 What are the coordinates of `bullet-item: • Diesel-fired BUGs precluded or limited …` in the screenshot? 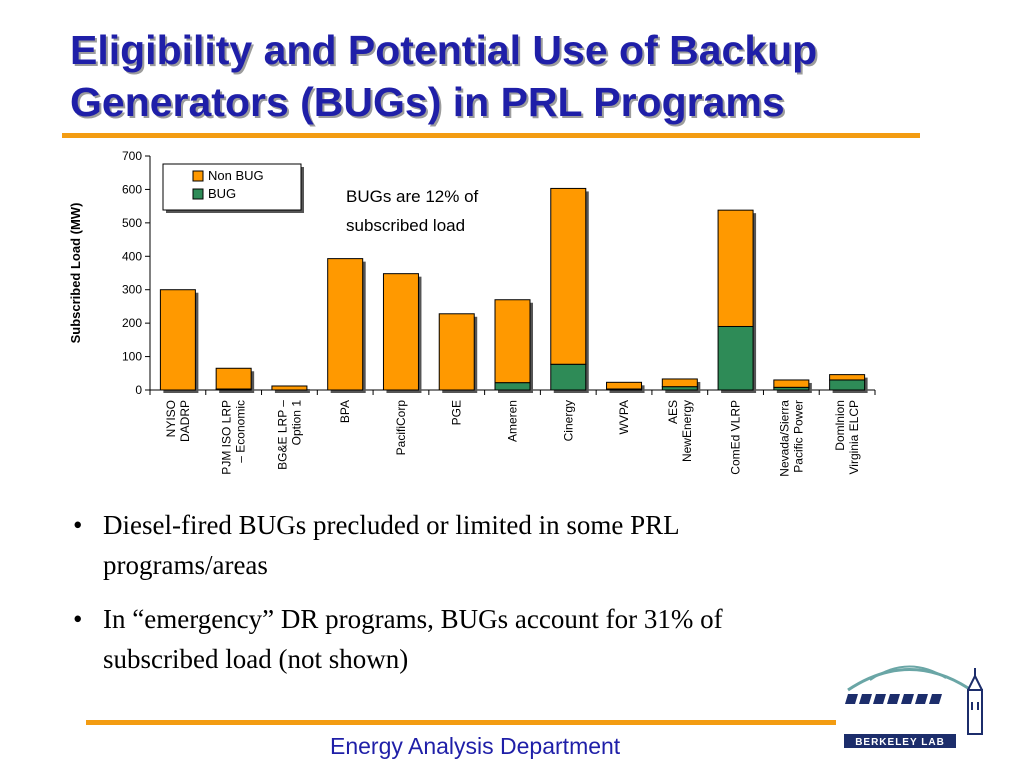 It's located at (430, 545).